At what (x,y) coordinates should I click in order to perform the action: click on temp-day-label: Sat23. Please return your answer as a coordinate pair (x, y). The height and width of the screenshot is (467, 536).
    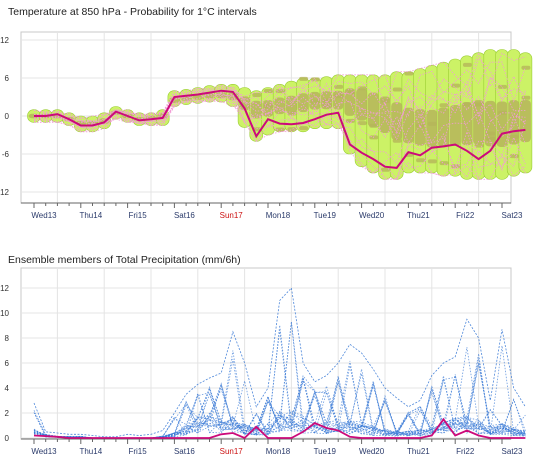
    Looking at the image, I should click on (512, 215).